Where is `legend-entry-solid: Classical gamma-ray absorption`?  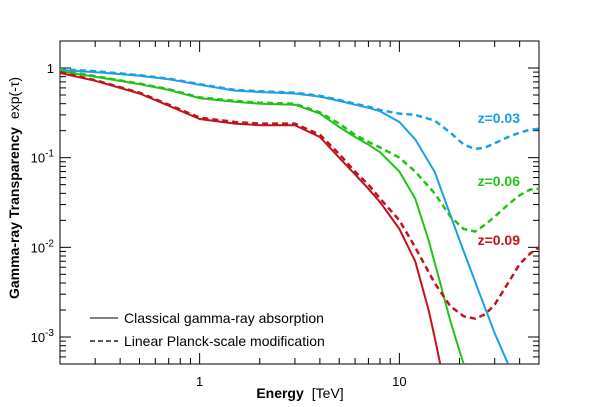 legend-entry-solid: Classical gamma-ray absorption is located at coordinates (224, 318).